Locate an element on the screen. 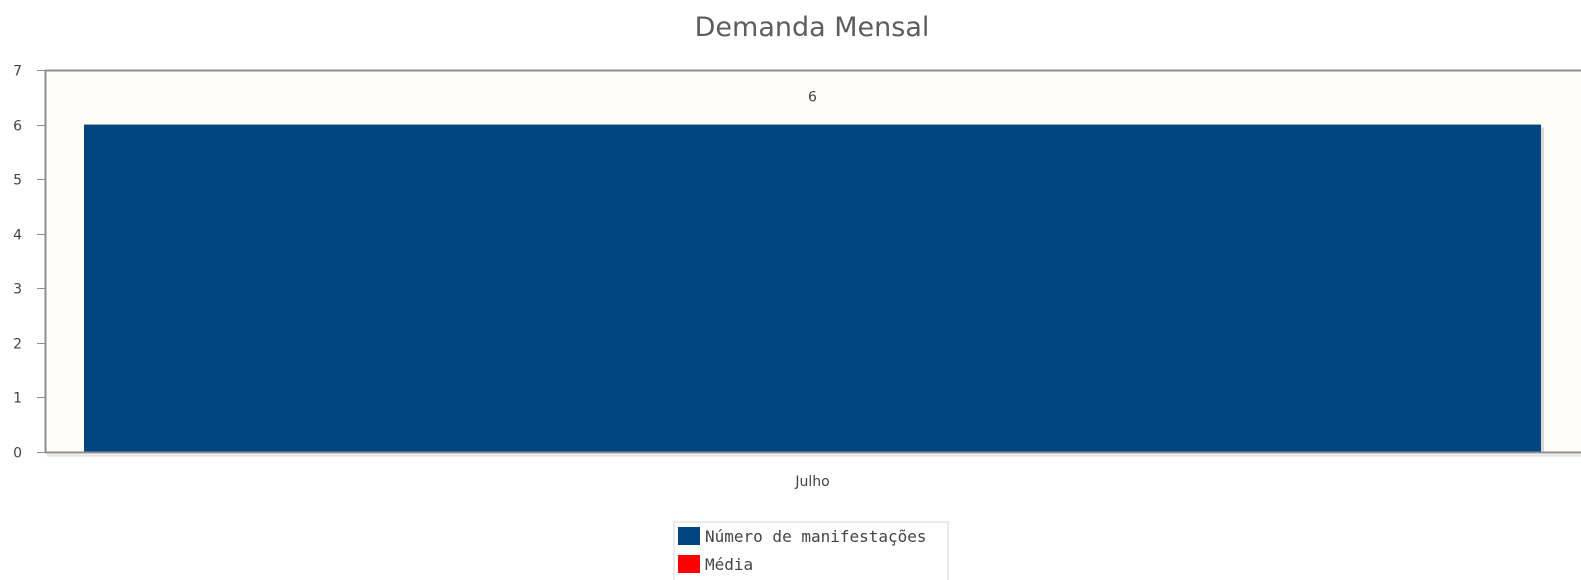 This screenshot has height=580, width=1581. legend: Número de manifestações Média is located at coordinates (811, 550).